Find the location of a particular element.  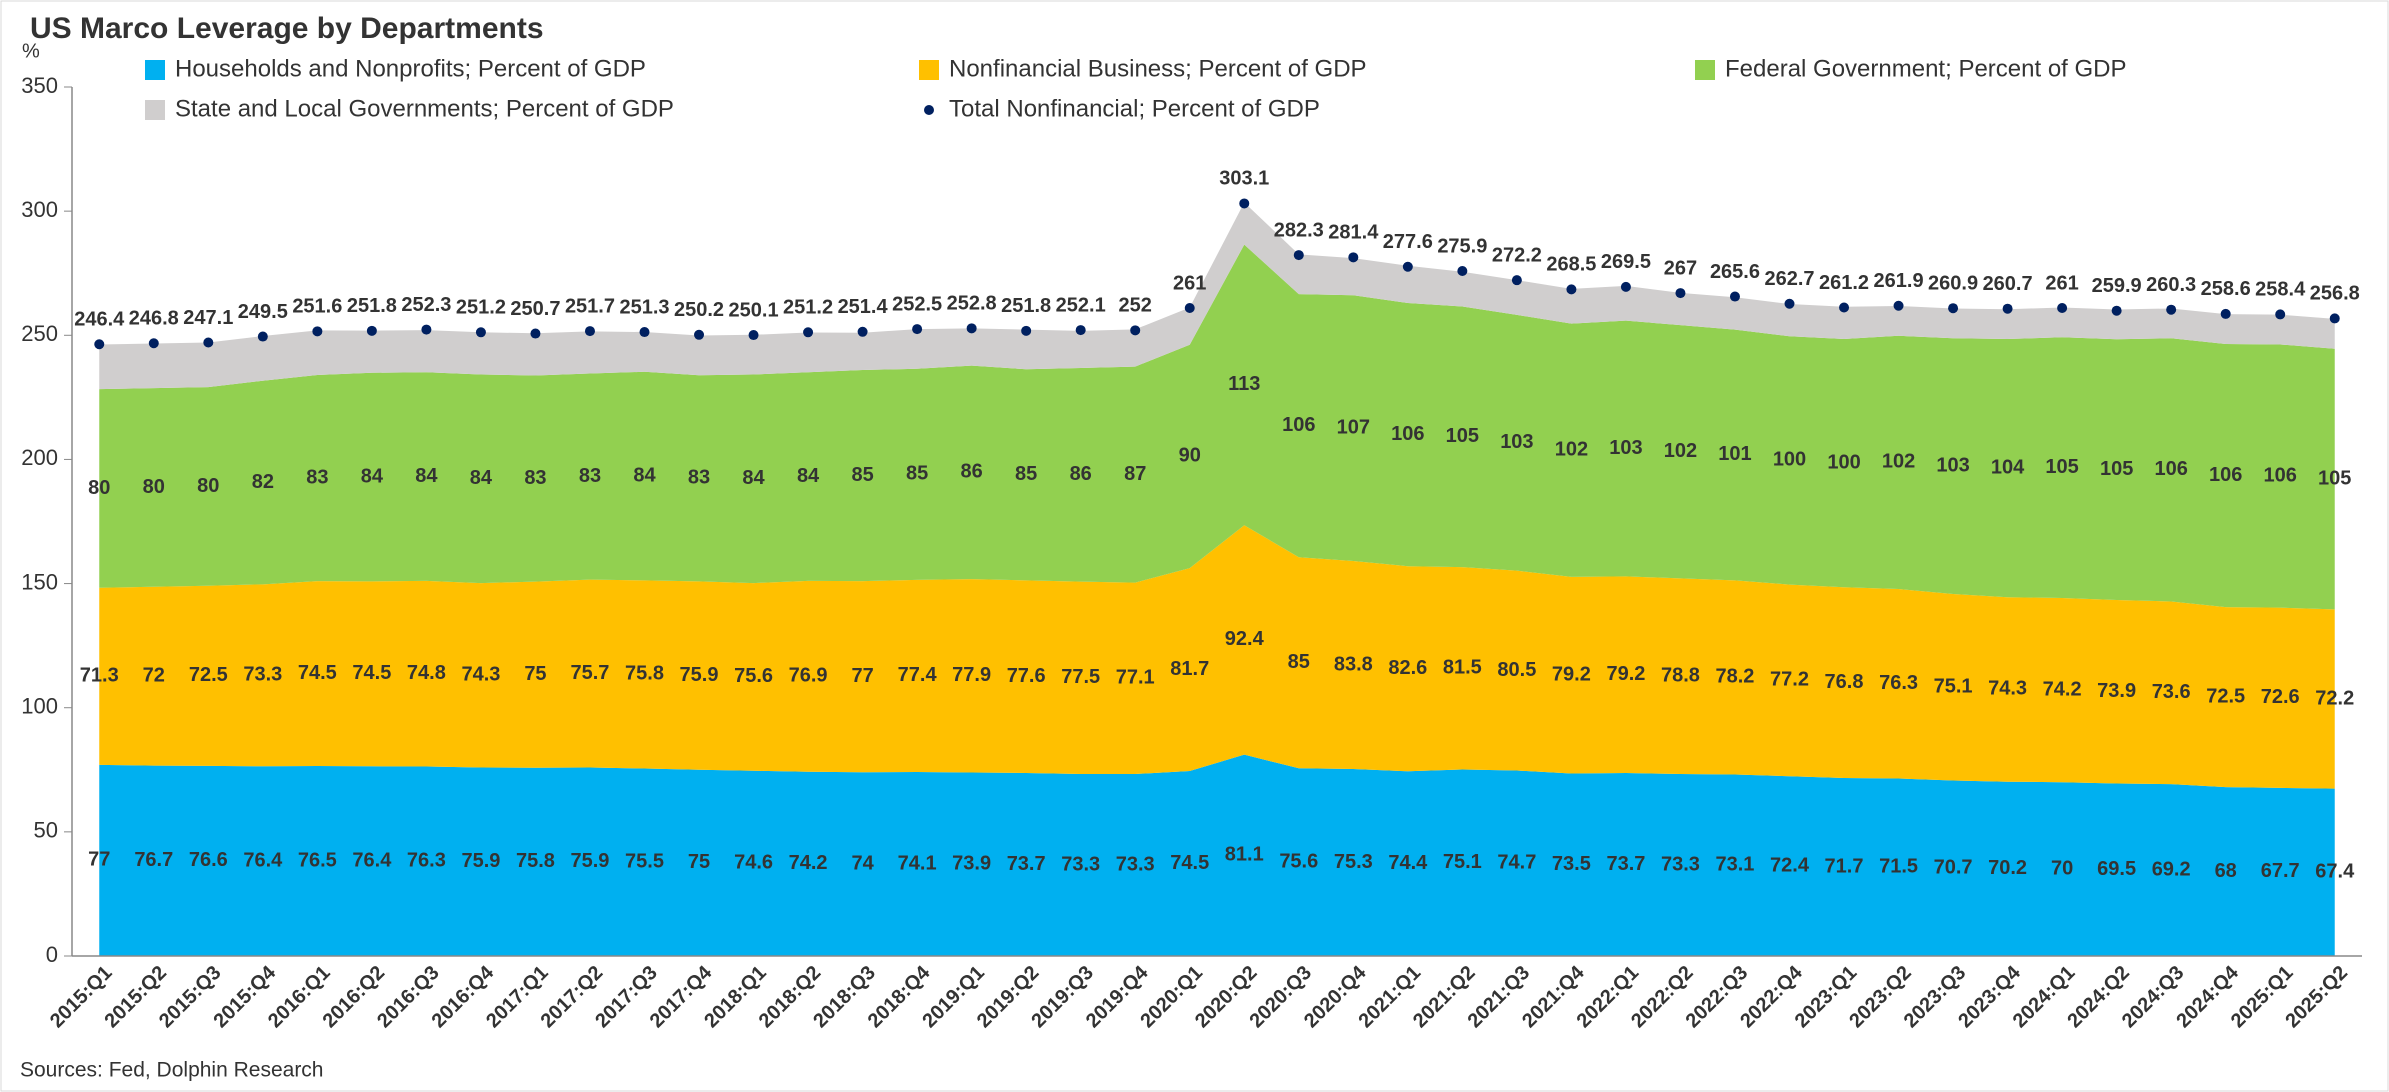

data-label: 252.3 is located at coordinates (426, 305).